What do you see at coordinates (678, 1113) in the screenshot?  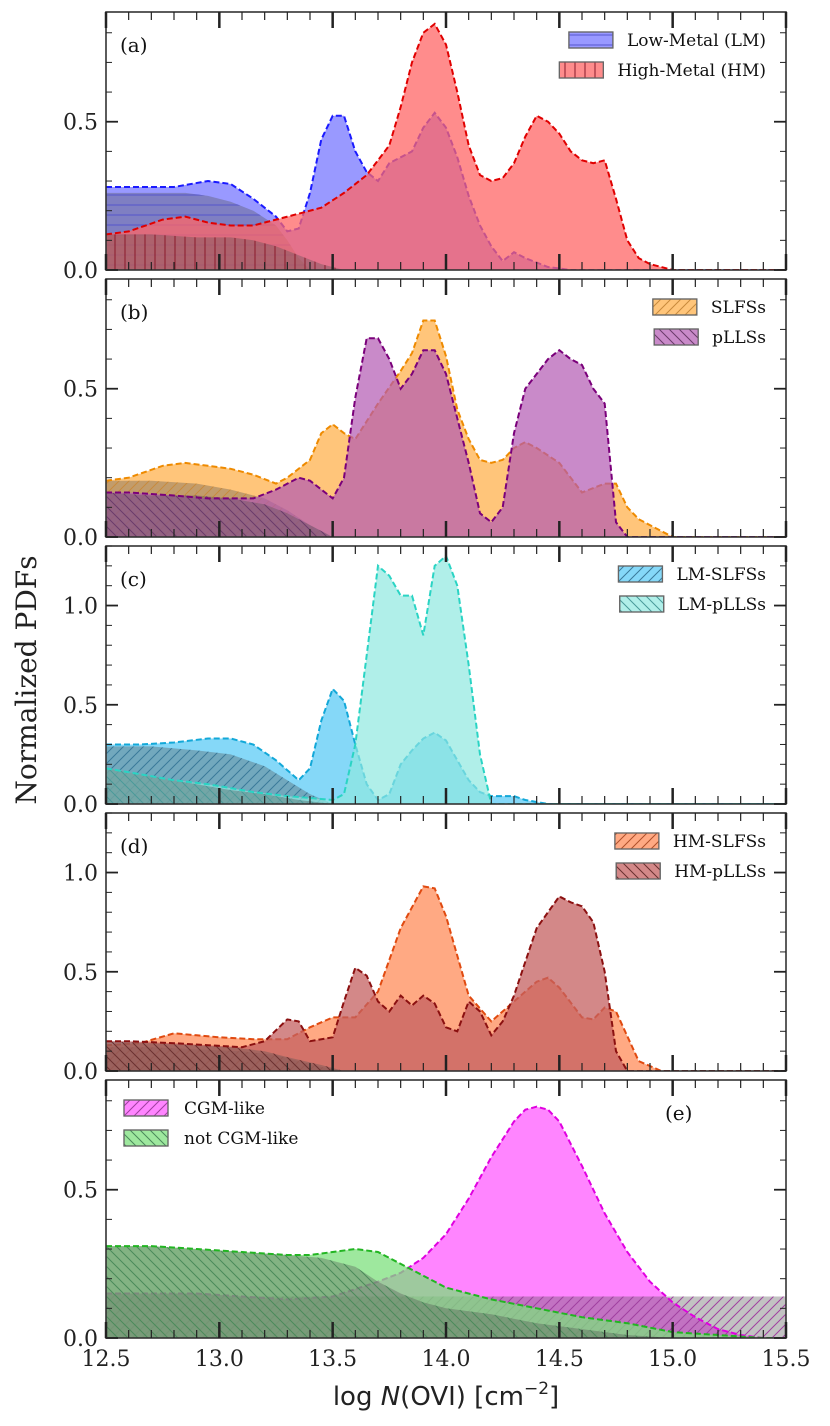 I see `panel-label: (e)` at bounding box center [678, 1113].